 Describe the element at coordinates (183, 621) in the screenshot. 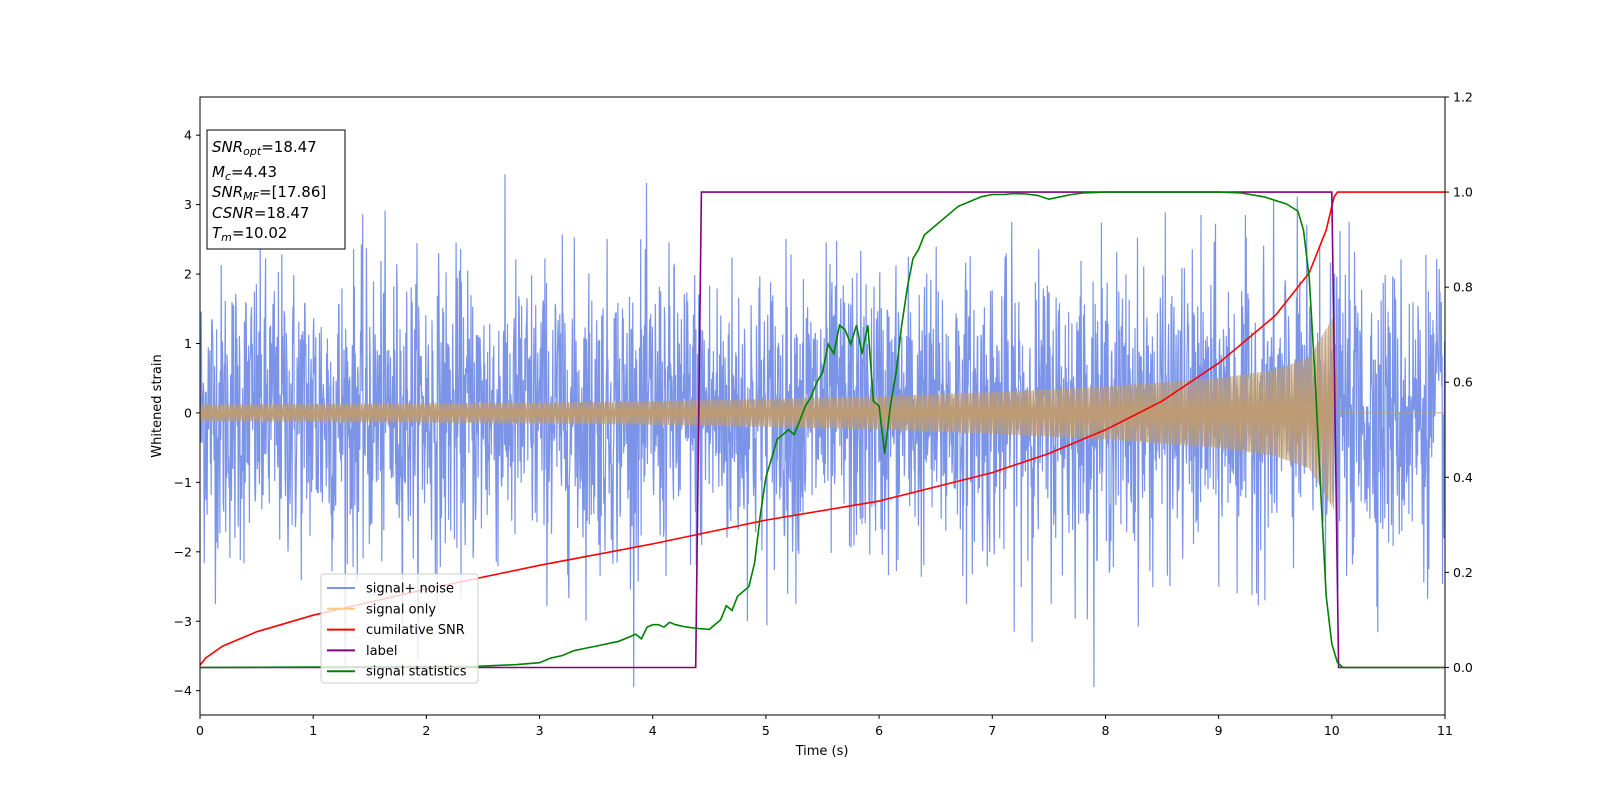

I see `y-left-tick-label: −3` at that location.